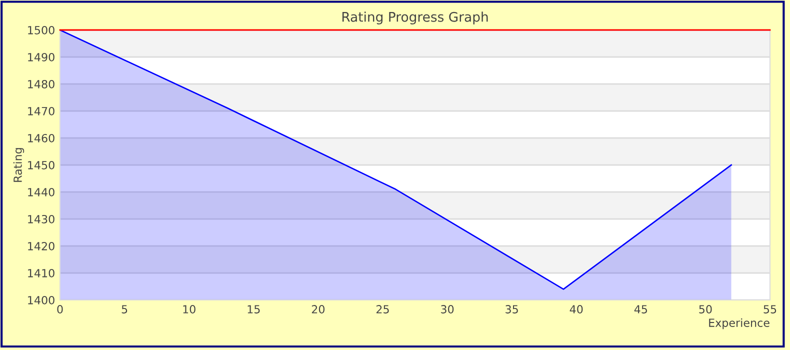 This screenshot has width=790, height=350. Describe the element at coordinates (447, 309) in the screenshot. I see `x-tick-label: 30` at that location.